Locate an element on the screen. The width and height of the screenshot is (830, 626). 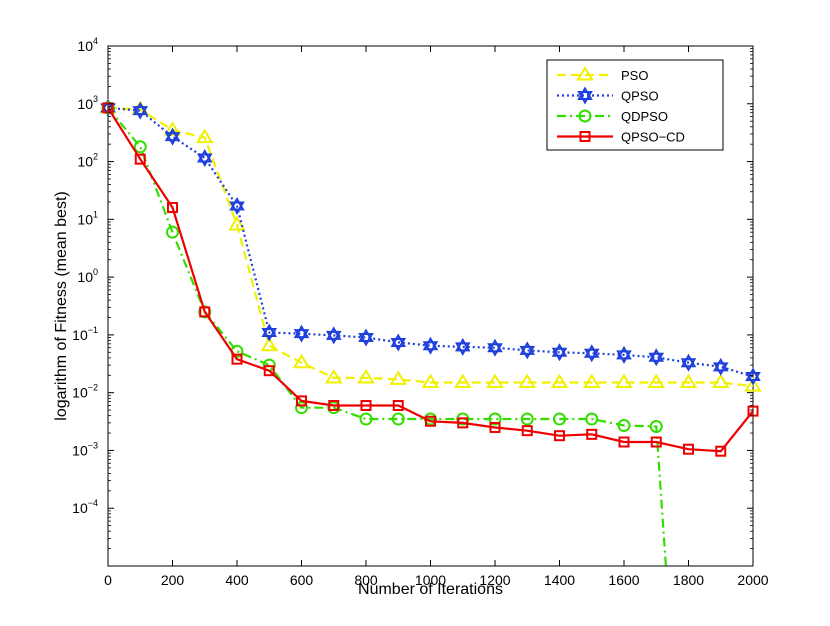
x-tick-label: 800 is located at coordinates (366, 580).